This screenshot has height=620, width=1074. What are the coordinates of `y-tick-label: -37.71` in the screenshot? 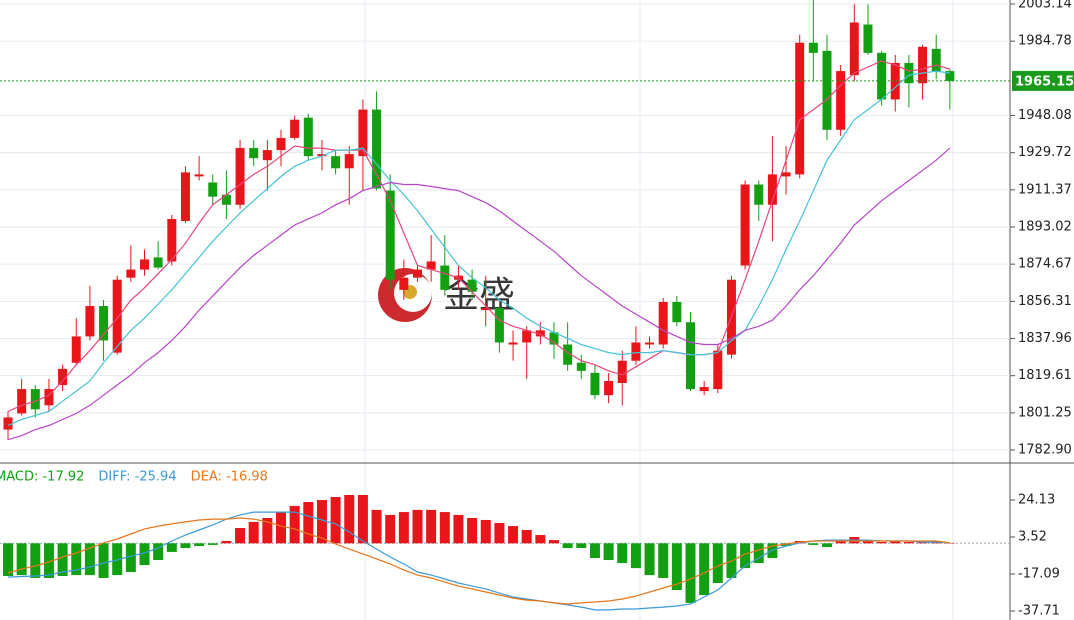 It's located at (1039, 611).